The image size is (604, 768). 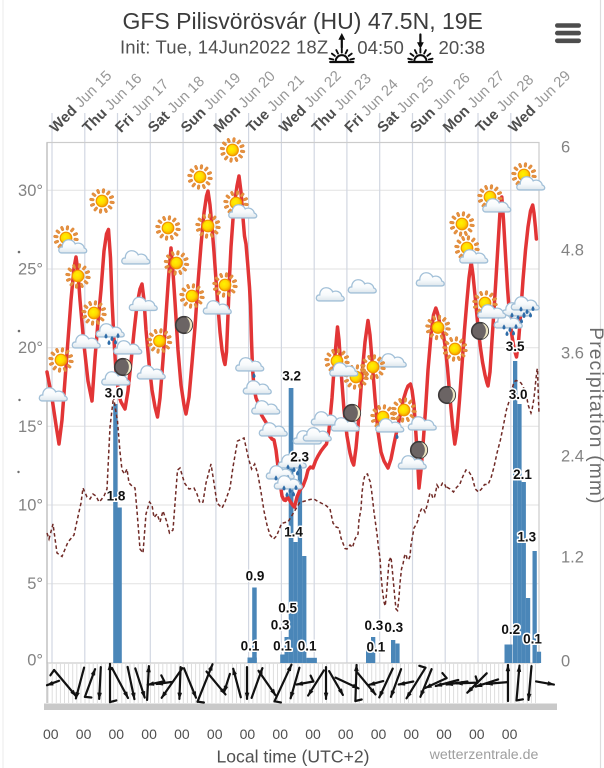 What do you see at coordinates (565, 148) in the screenshot?
I see `svg-text: 6` at bounding box center [565, 148].